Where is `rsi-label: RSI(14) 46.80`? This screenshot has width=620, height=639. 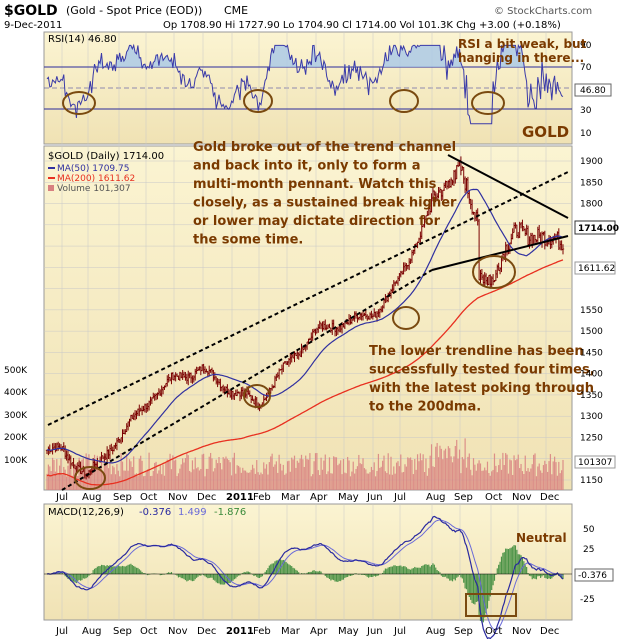
rsi-label: RSI(14) 46.80 is located at coordinates (82, 39).